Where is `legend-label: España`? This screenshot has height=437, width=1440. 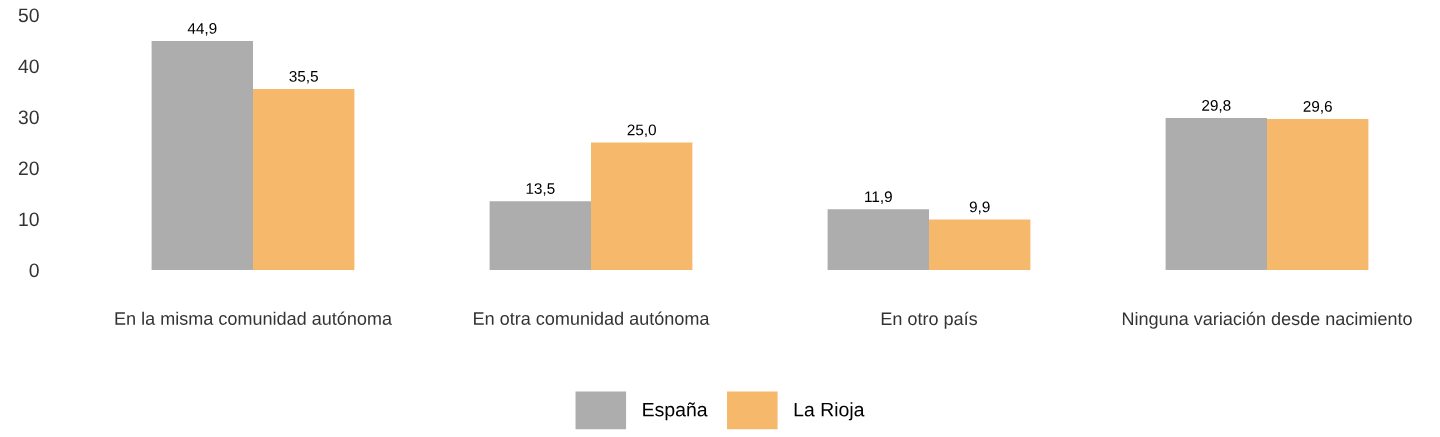 legend-label: España is located at coordinates (675, 411).